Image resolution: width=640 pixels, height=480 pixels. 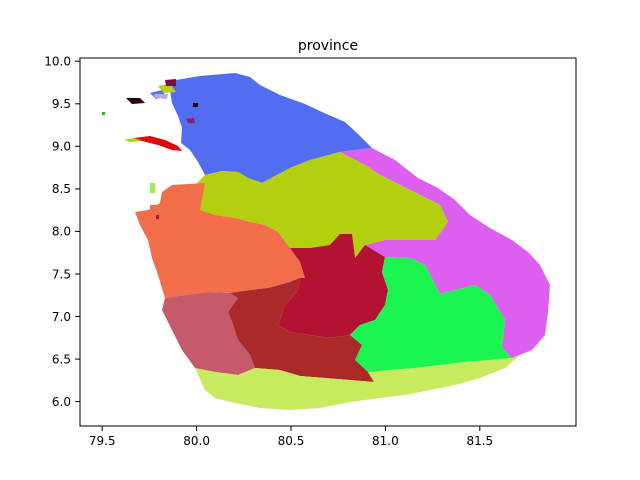 I want to click on islet-lavender, so click(x=161, y=96).